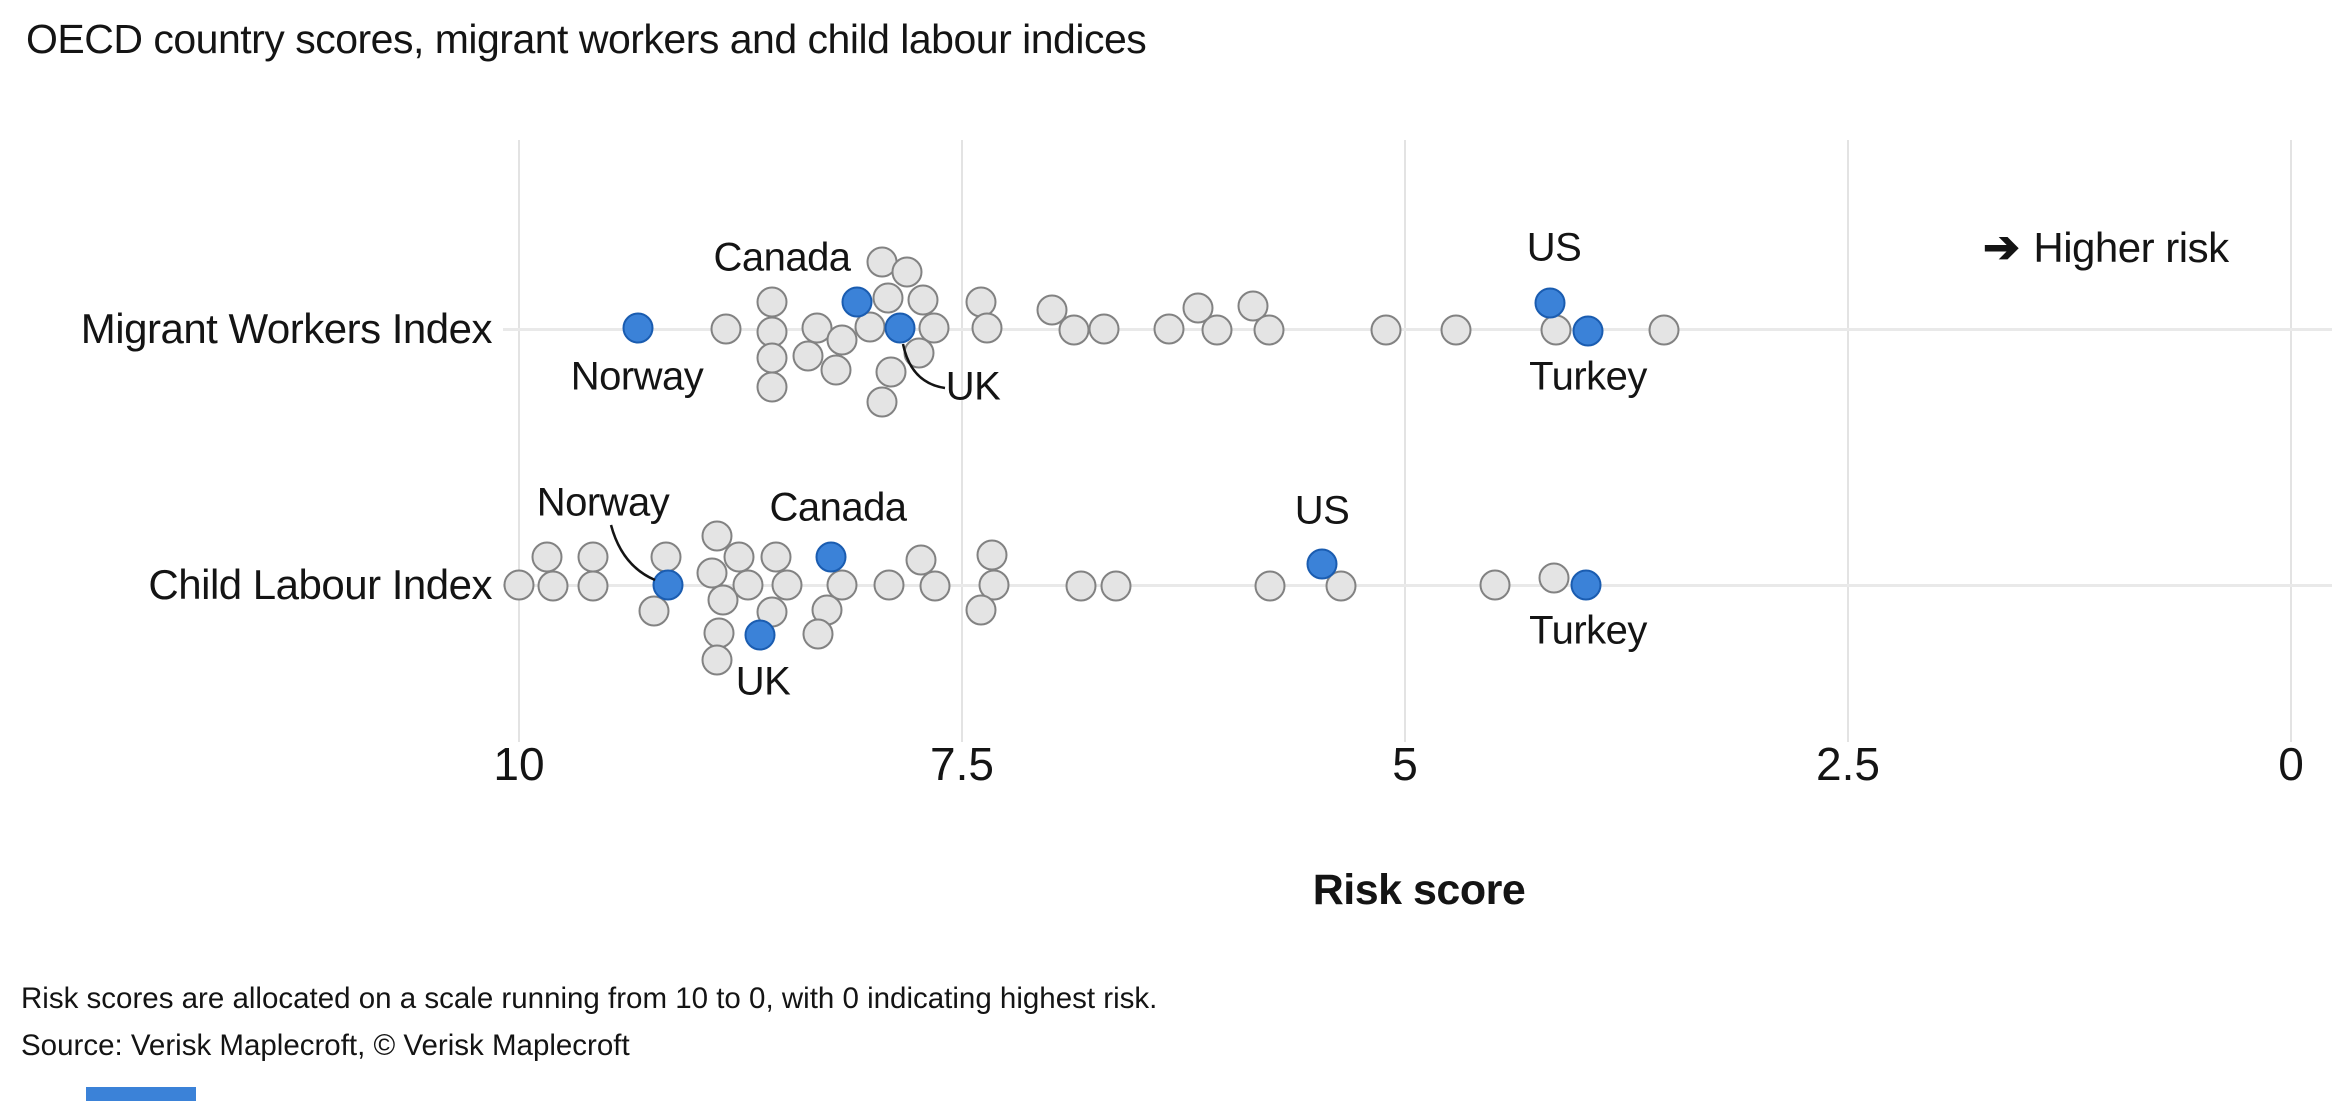 Image resolution: width=2345 pixels, height=1101 pixels. Describe the element at coordinates (962, 441) in the screenshot. I see `gridline-x-7.5` at that location.